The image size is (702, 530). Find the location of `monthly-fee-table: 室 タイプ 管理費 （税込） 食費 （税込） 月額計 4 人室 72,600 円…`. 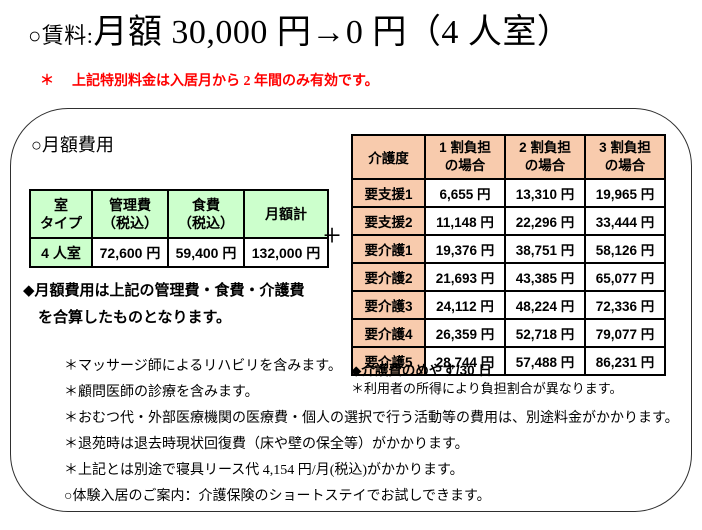

monthly-fee-table: 室 タイプ 管理費 （税込） 食費 （税込） 月額計 4 人室 72,600 円… is located at coordinates (179, 228).